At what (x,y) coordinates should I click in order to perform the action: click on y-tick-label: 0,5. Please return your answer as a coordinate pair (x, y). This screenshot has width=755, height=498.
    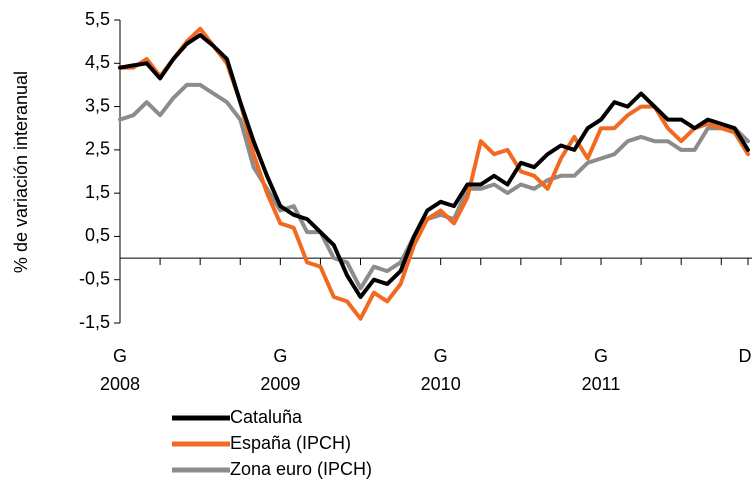
    Looking at the image, I should click on (97, 235).